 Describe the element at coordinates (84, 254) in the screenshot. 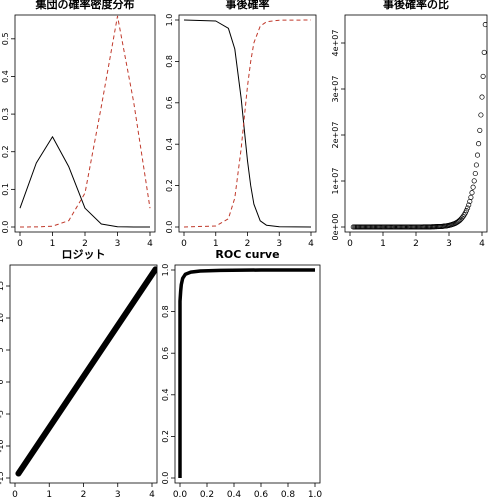

I see `chart-title: ロジット` at that location.